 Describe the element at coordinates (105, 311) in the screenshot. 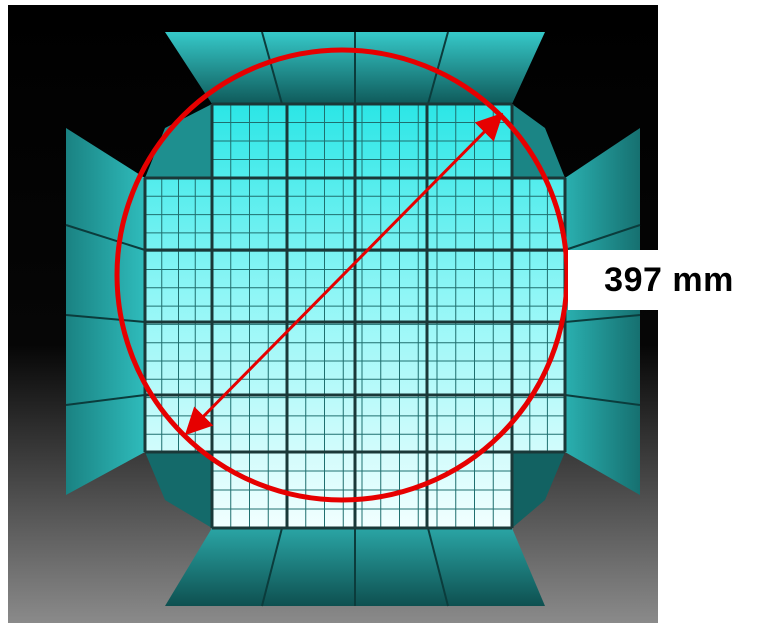

I see `left-wall` at that location.